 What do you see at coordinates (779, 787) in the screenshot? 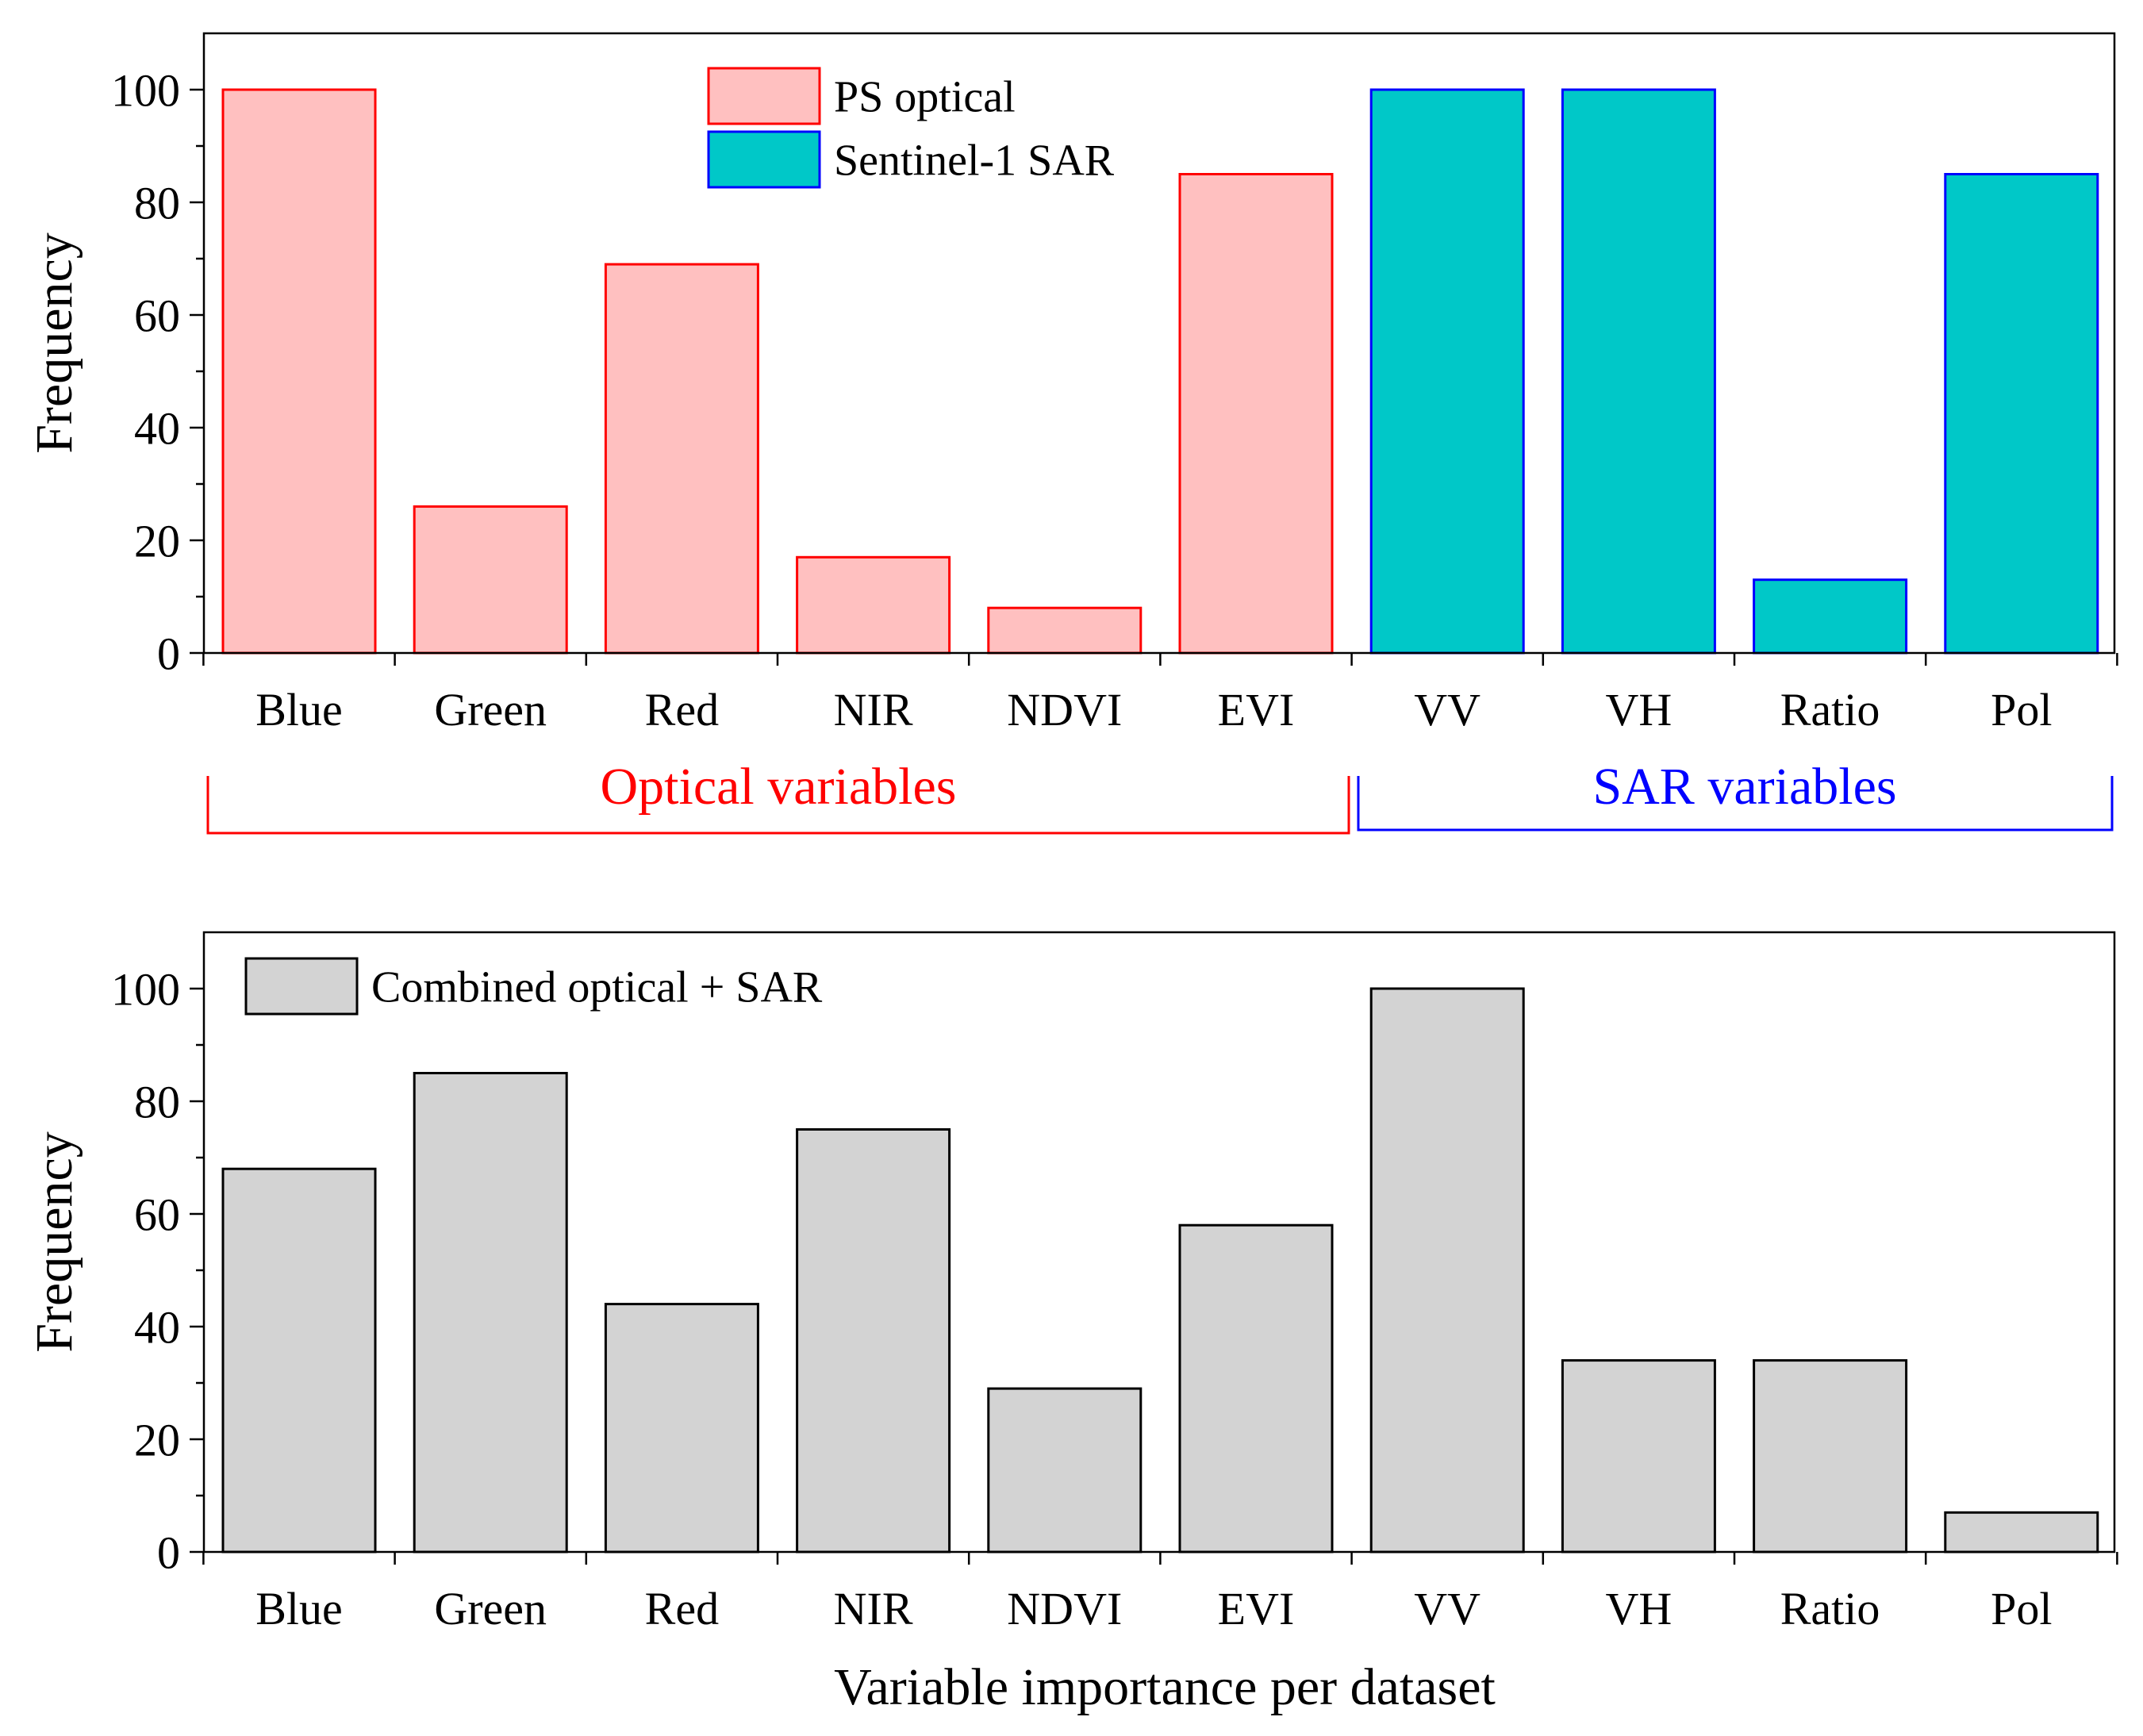
I see `group-label: Optical variables` at bounding box center [779, 787].